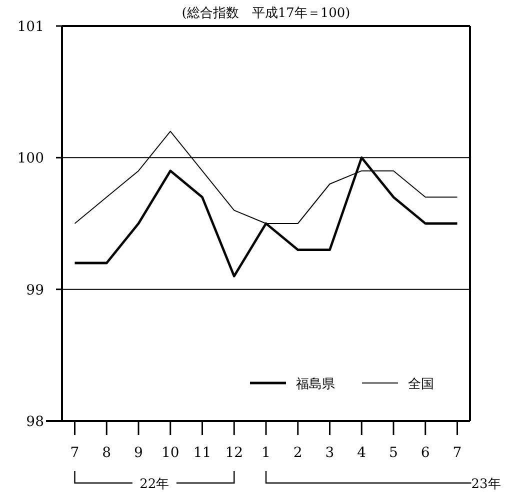 This screenshot has height=494, width=509. What do you see at coordinates (35, 422) in the screenshot?
I see `y-tick-label: 98` at bounding box center [35, 422].